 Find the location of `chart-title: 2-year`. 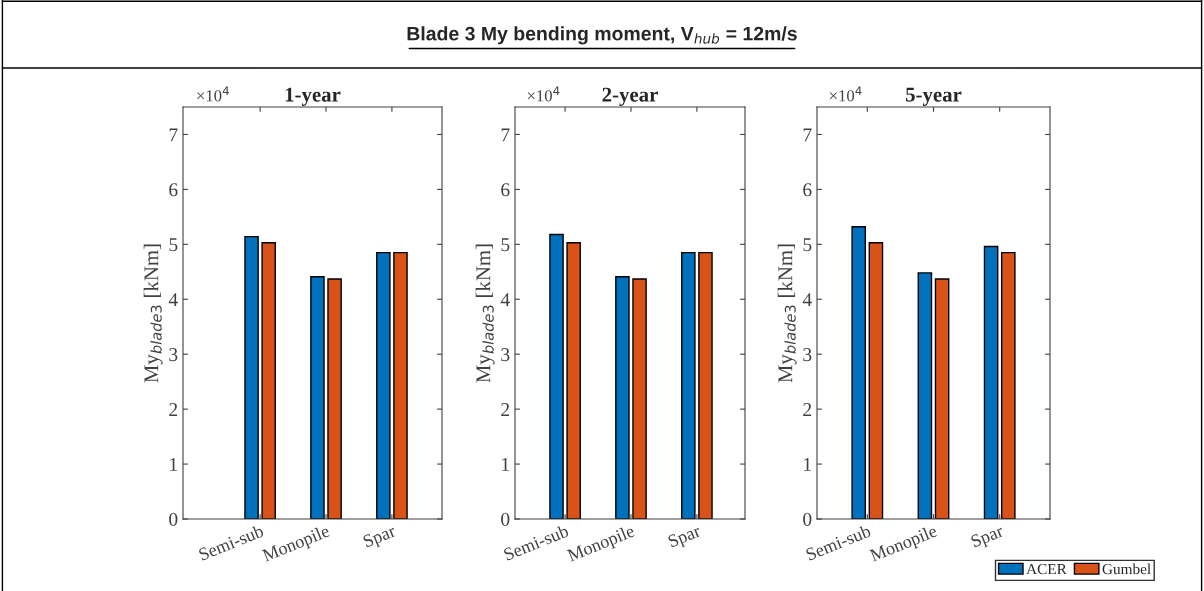

chart-title: 2-year is located at coordinates (630, 96).